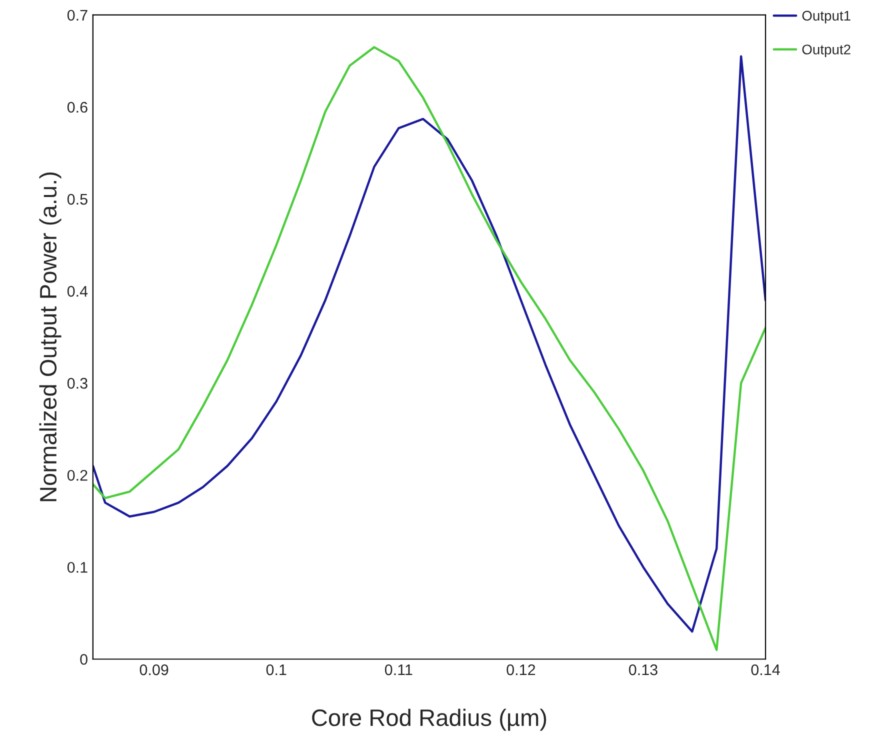 The image size is (885, 749). Describe the element at coordinates (826, 17) in the screenshot. I see `legend-label: Output1` at that location.